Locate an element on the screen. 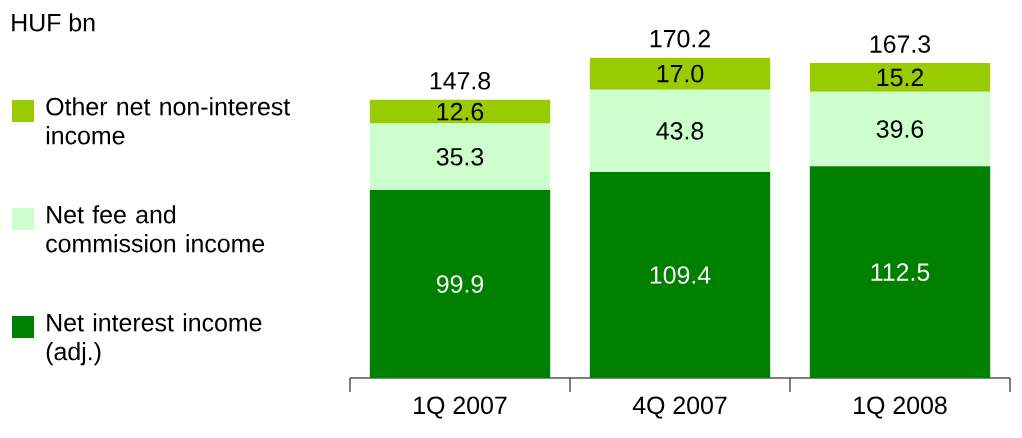 The width and height of the screenshot is (1022, 438). data-label: 35.3 is located at coordinates (460, 156).